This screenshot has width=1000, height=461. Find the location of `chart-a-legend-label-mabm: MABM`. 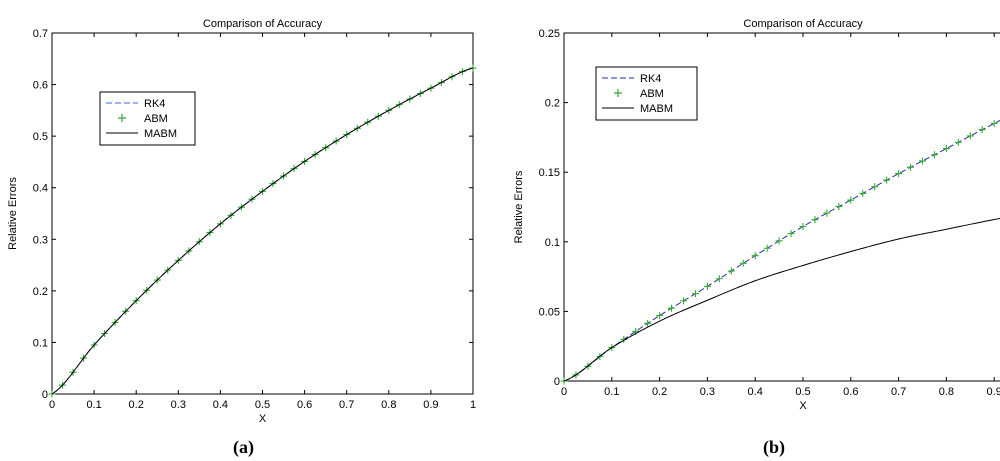

chart-a-legend-label-mabm: MABM is located at coordinates (160, 134).